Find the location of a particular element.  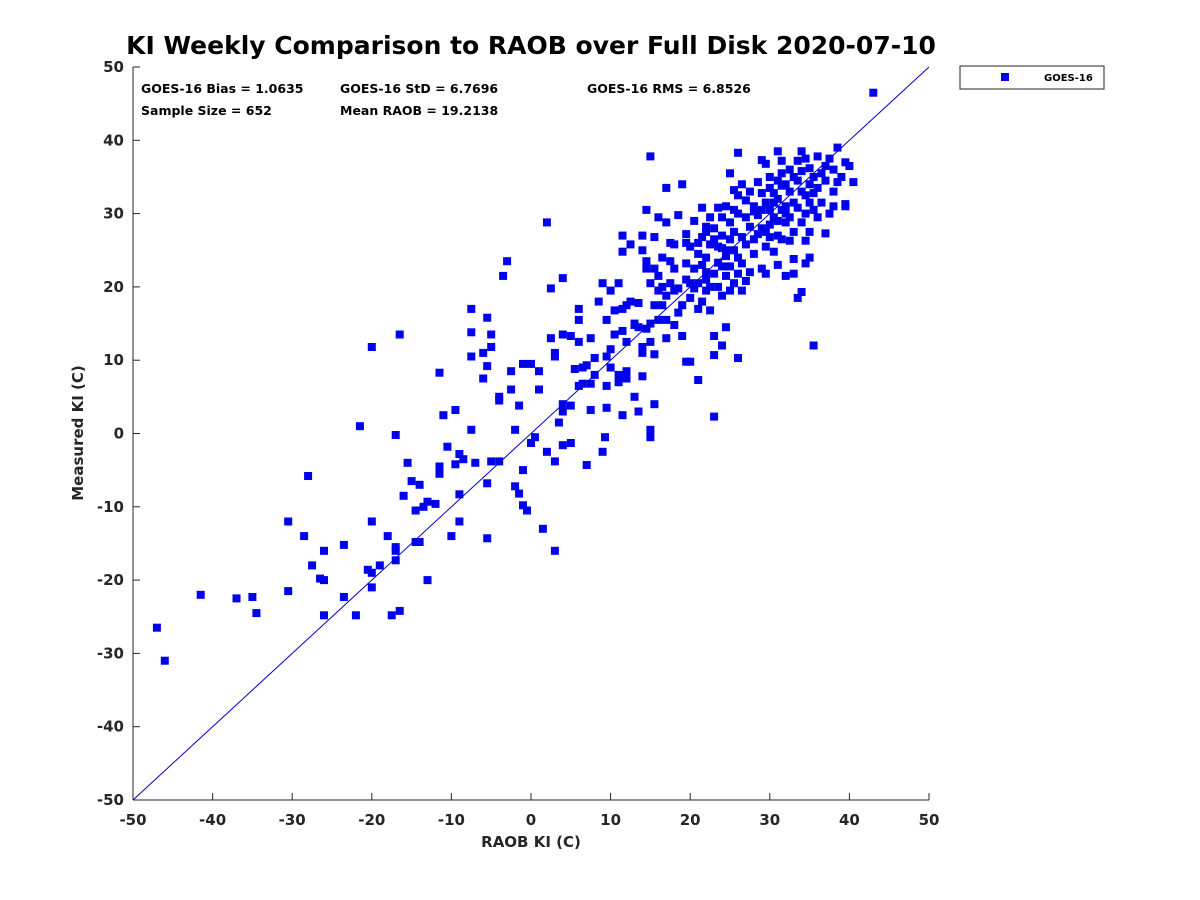

x-tick-label: 40 is located at coordinates (849, 820).